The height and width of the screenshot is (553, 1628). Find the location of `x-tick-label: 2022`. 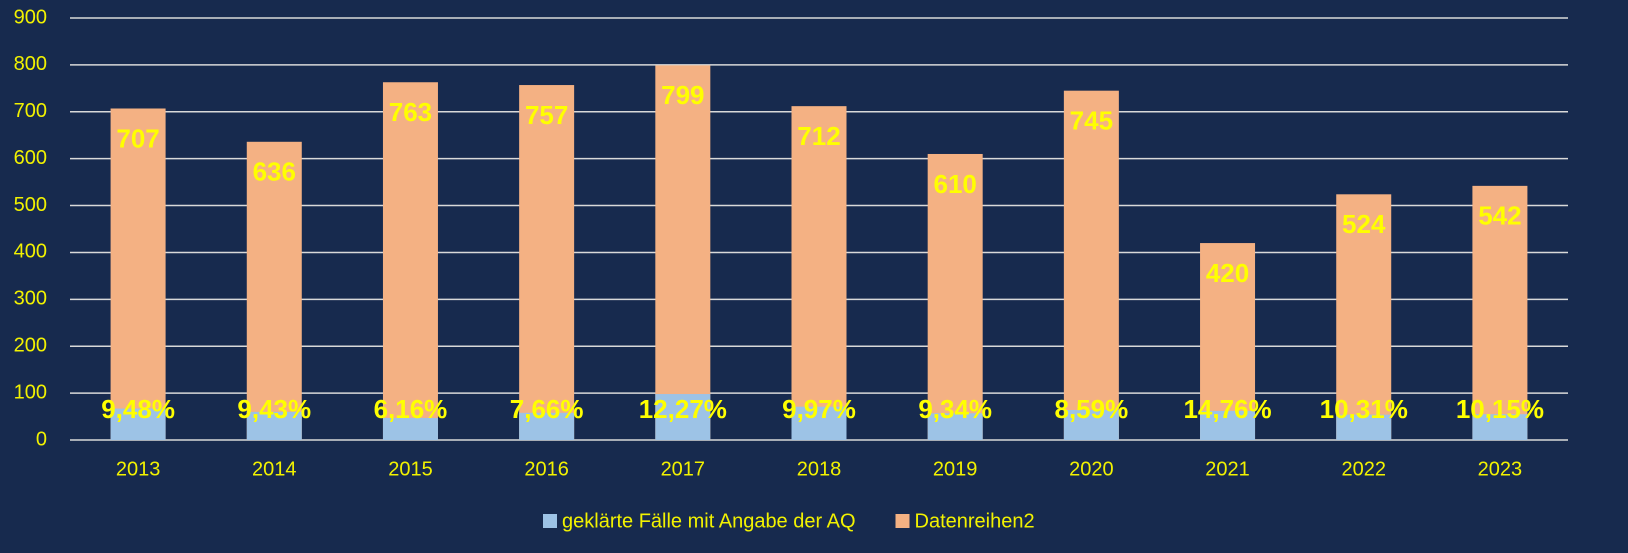

x-tick-label: 2022 is located at coordinates (1363, 469).